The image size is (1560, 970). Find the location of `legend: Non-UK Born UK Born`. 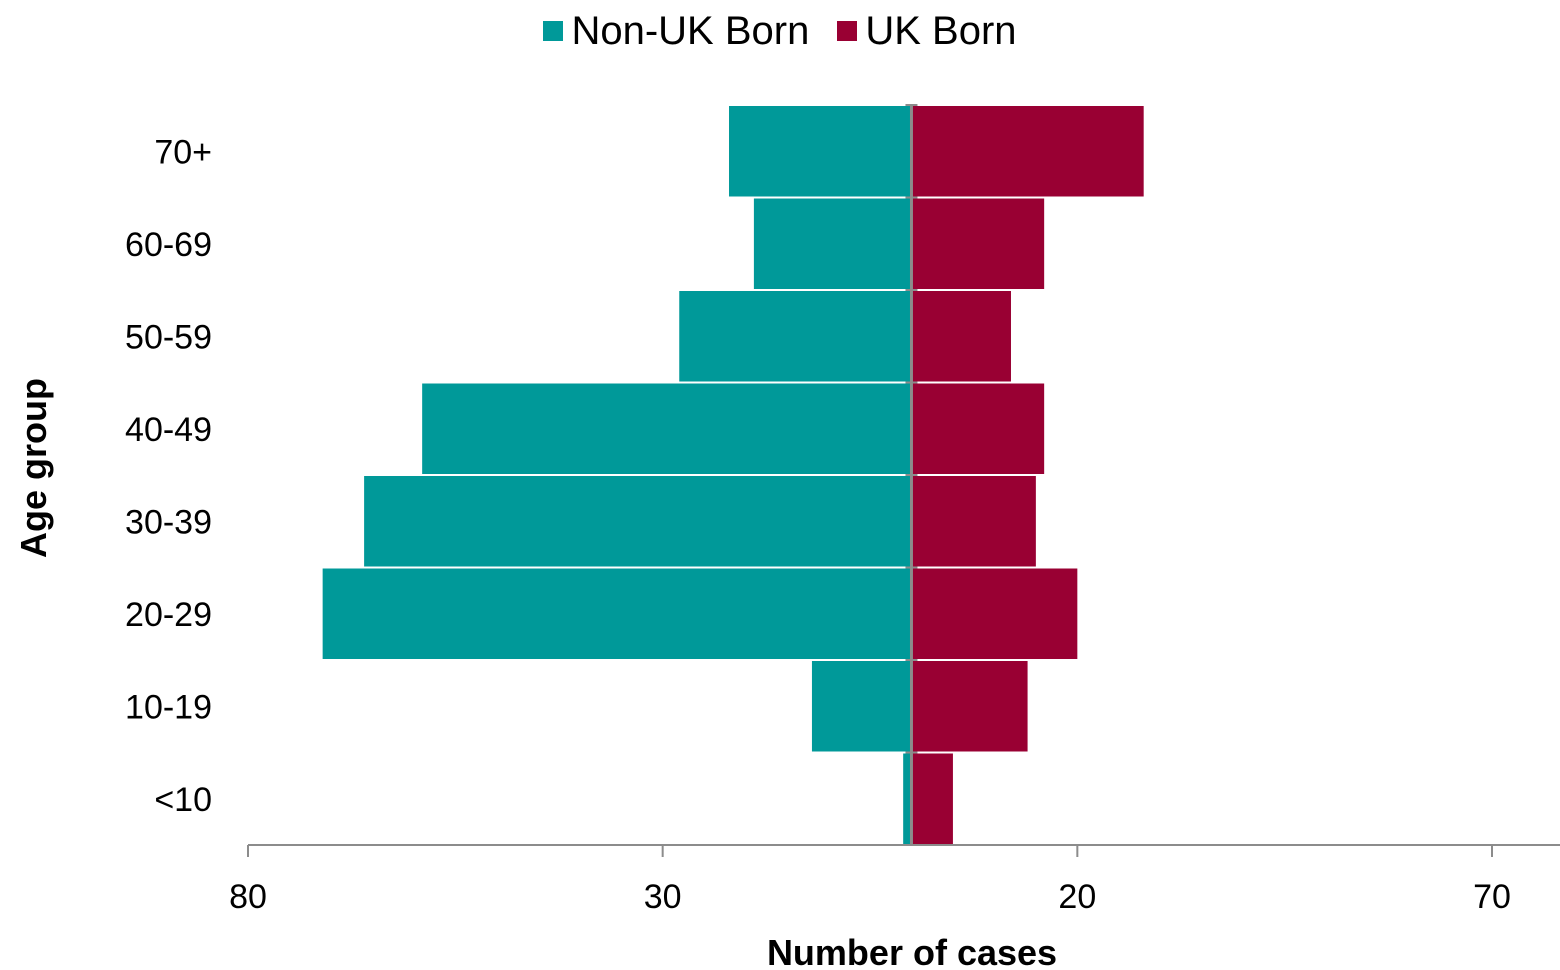

legend: Non-UK Born UK Born is located at coordinates (780, 31).